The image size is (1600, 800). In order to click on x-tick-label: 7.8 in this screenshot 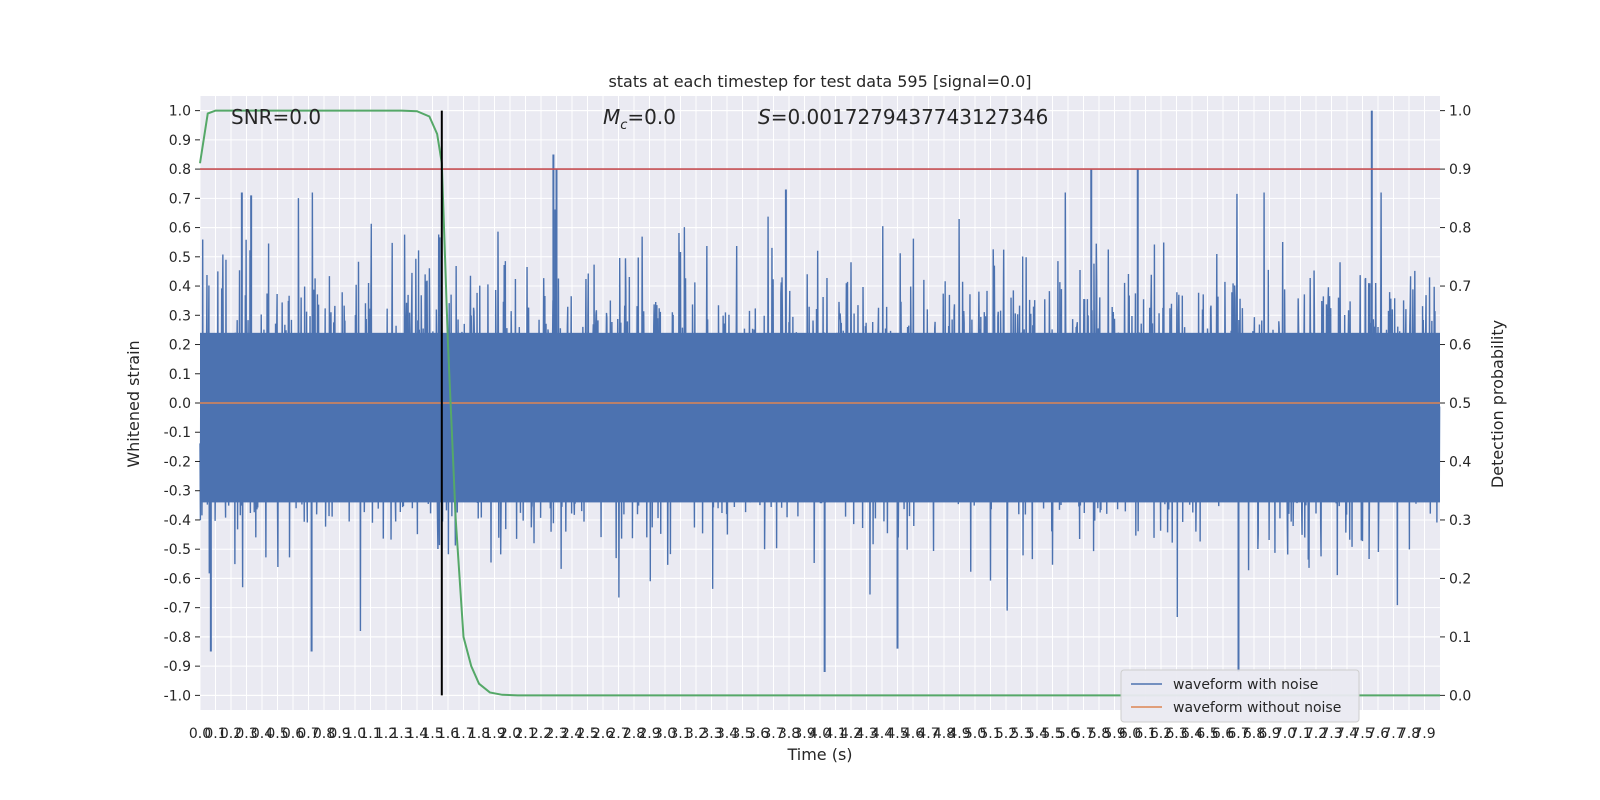, I will do `click(1409, 734)`.